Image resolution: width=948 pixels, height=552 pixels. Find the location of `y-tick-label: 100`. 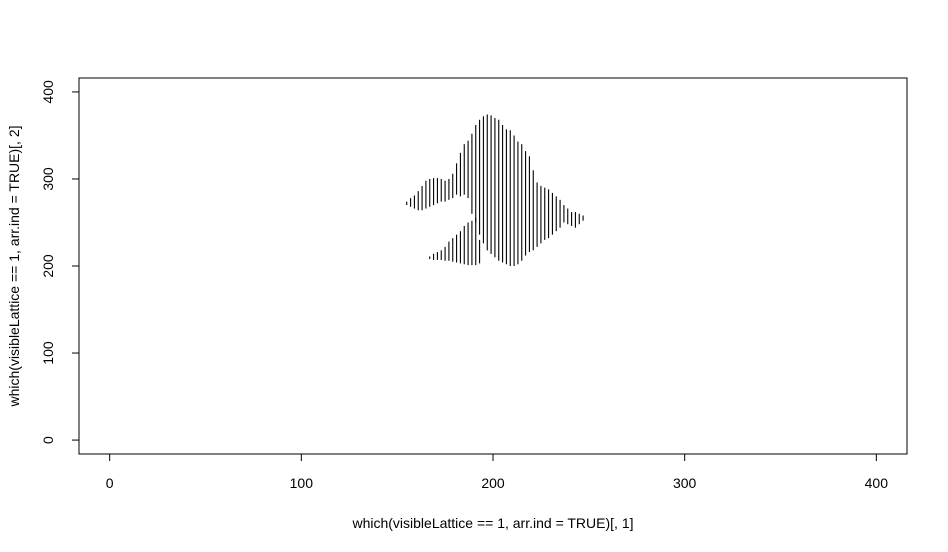

y-tick-label: 100 is located at coordinates (48, 353).